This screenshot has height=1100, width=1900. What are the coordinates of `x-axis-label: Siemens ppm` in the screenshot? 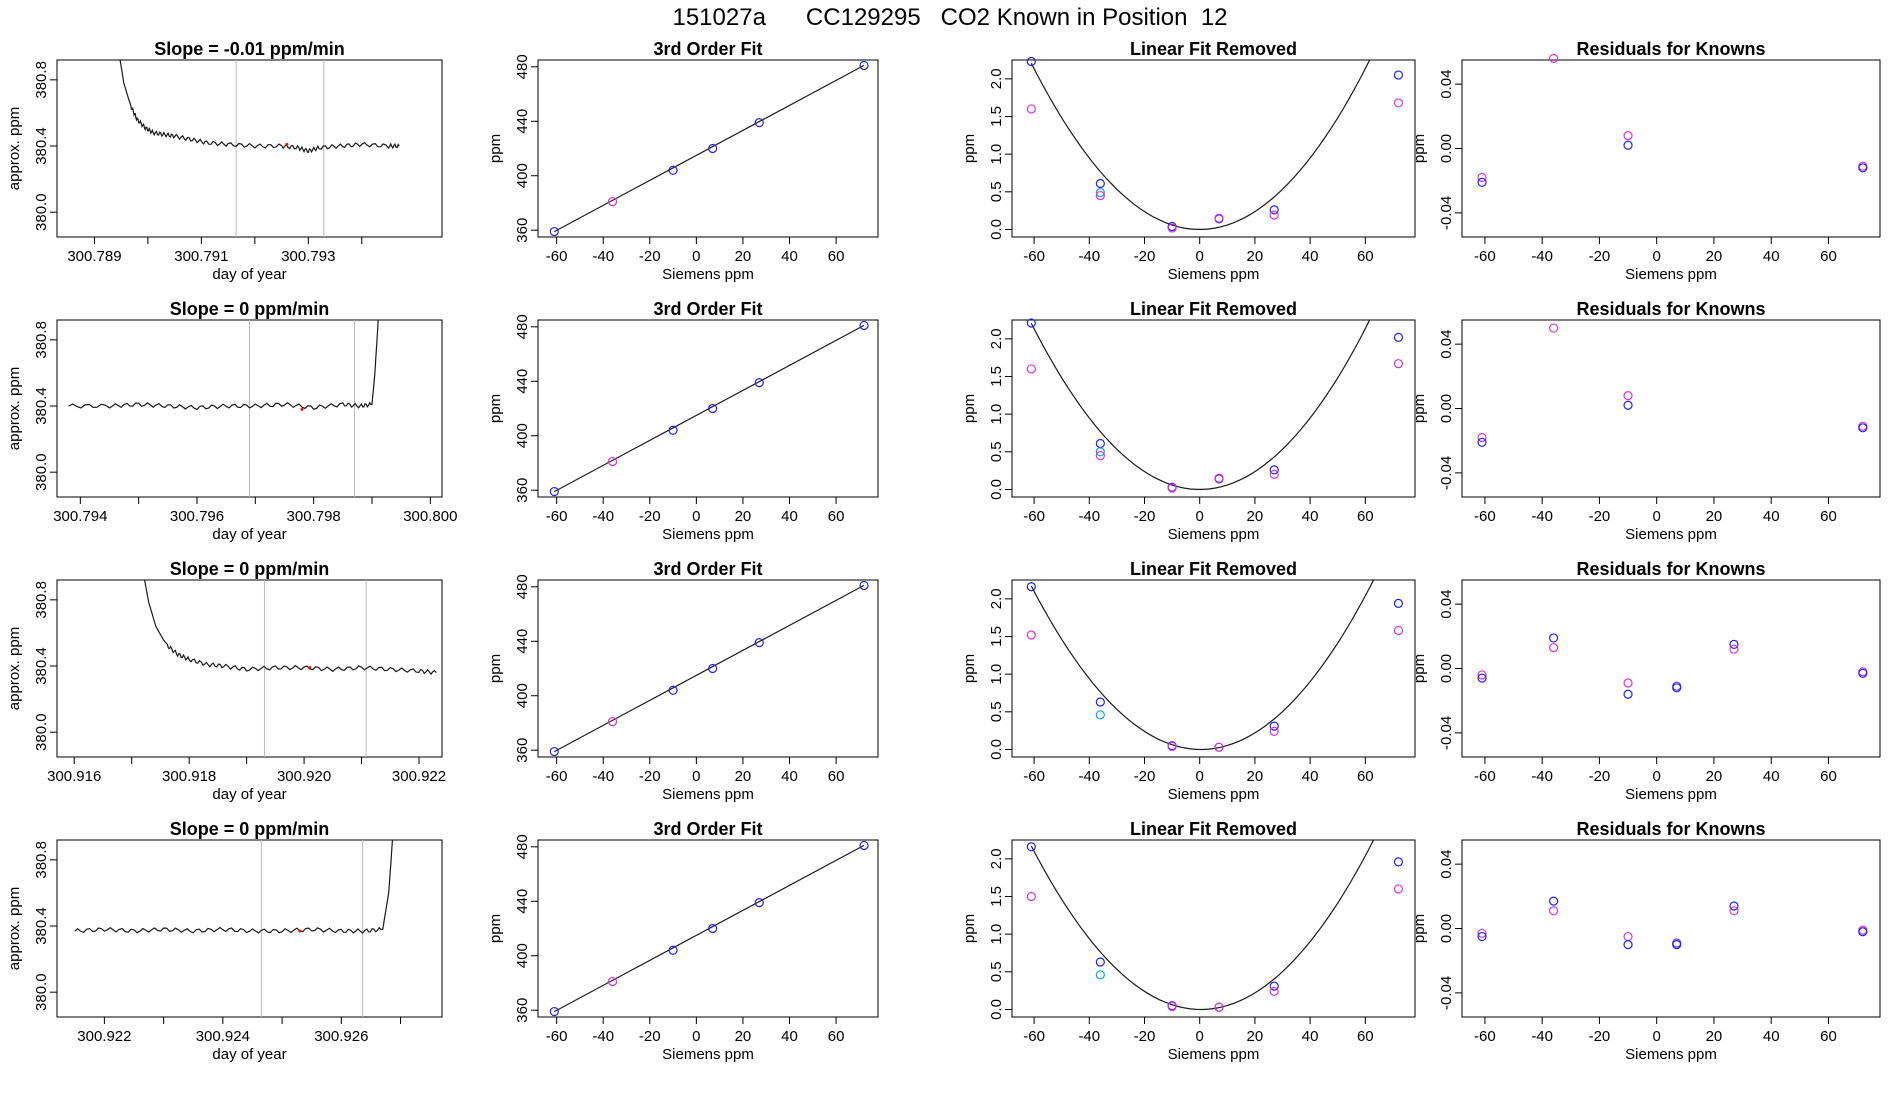 It's located at (1214, 274).